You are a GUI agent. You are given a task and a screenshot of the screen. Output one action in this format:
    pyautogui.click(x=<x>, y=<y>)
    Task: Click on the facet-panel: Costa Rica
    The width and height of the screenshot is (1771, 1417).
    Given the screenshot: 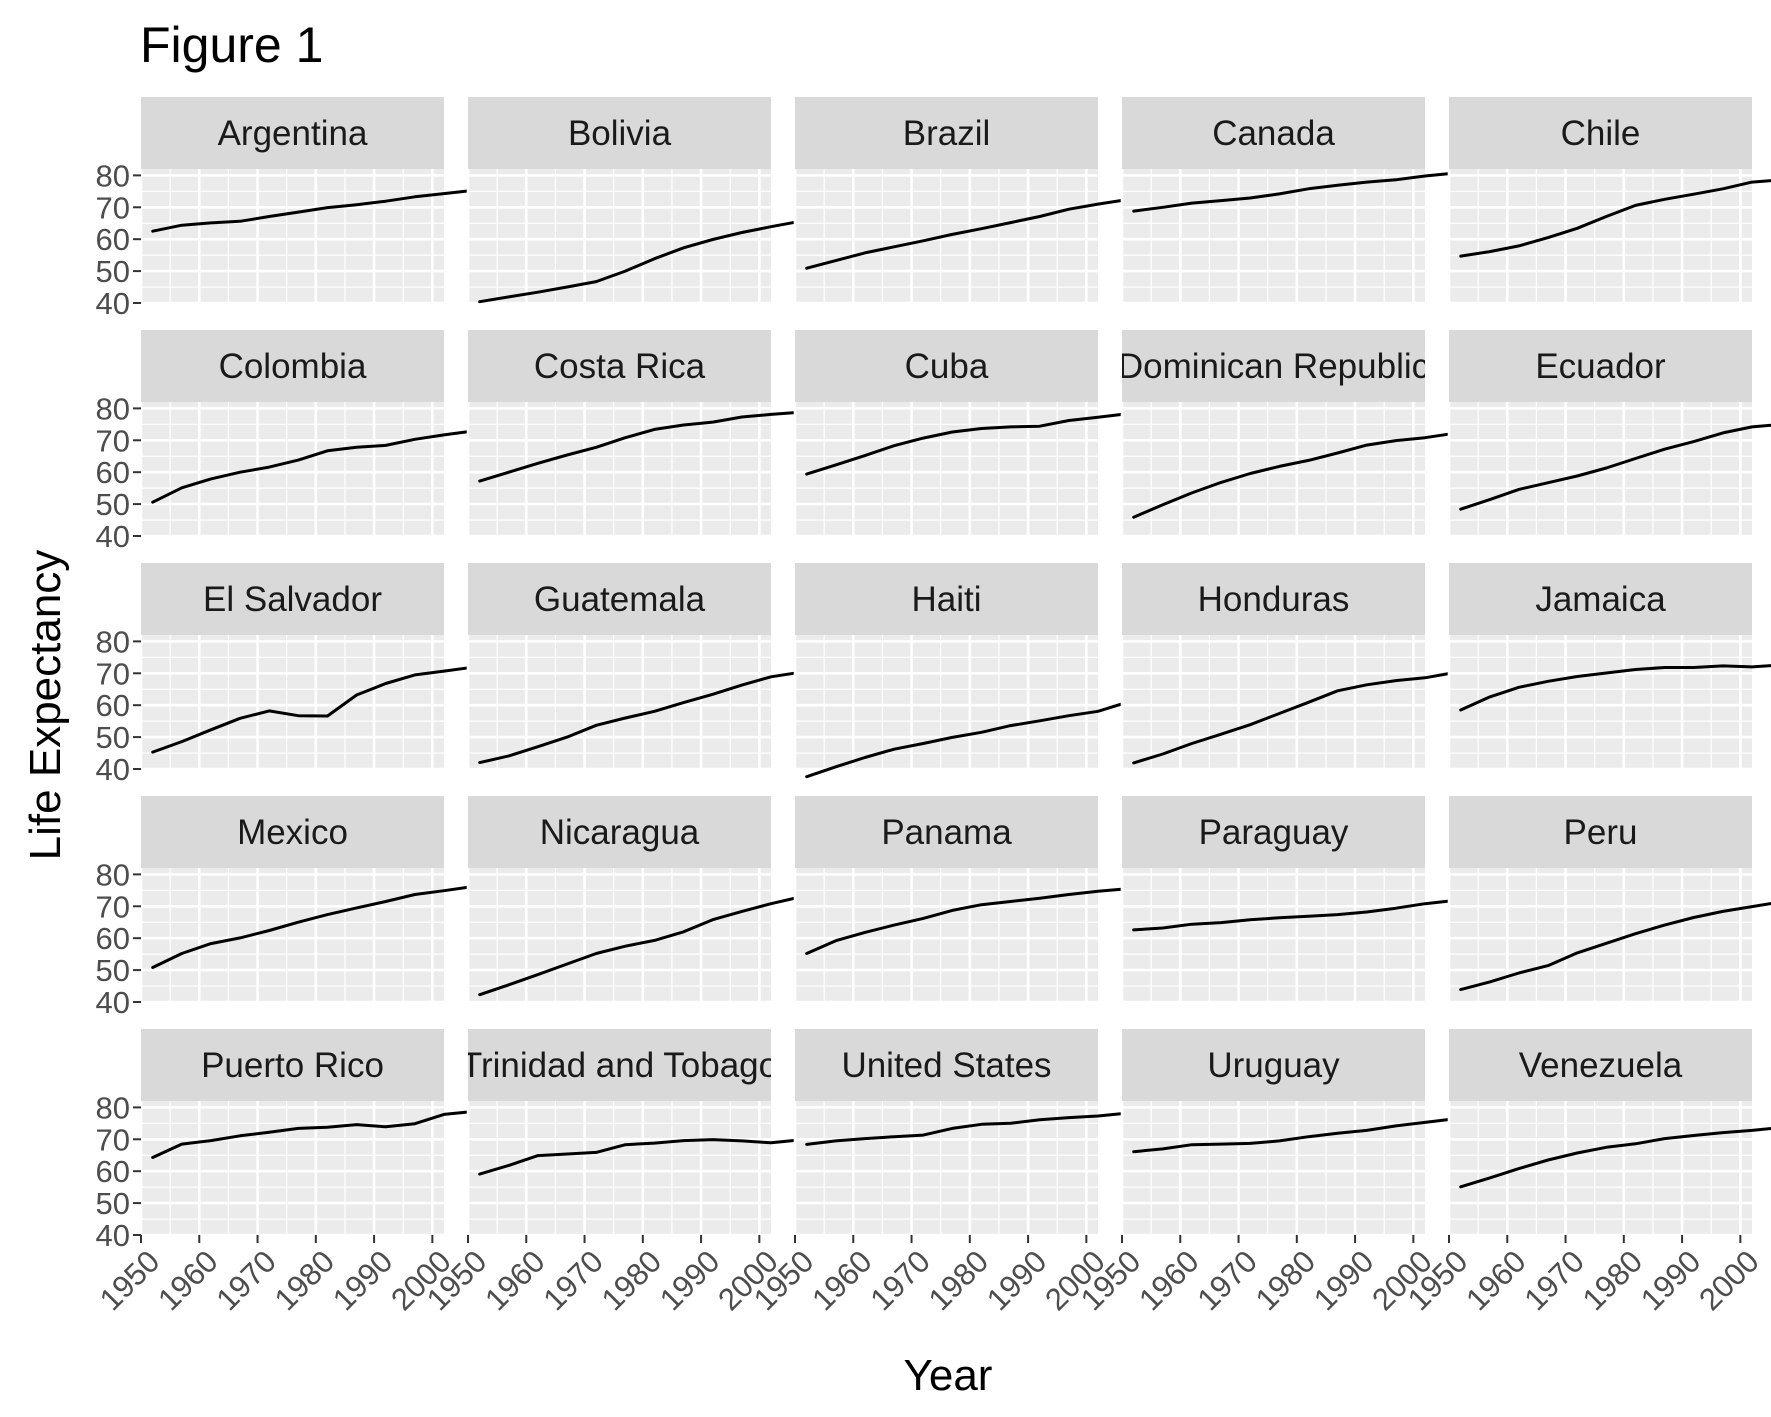 What is the action you would take?
    pyautogui.click(x=634, y=434)
    